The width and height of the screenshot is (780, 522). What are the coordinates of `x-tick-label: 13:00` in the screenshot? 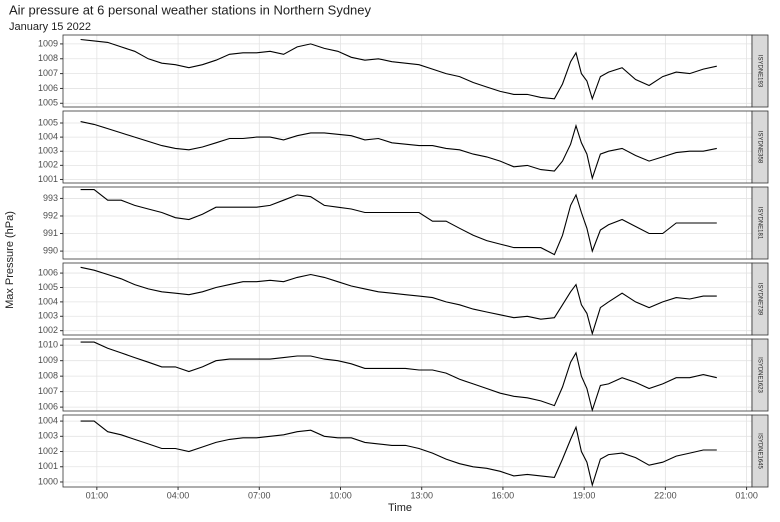 It's located at (421, 495).